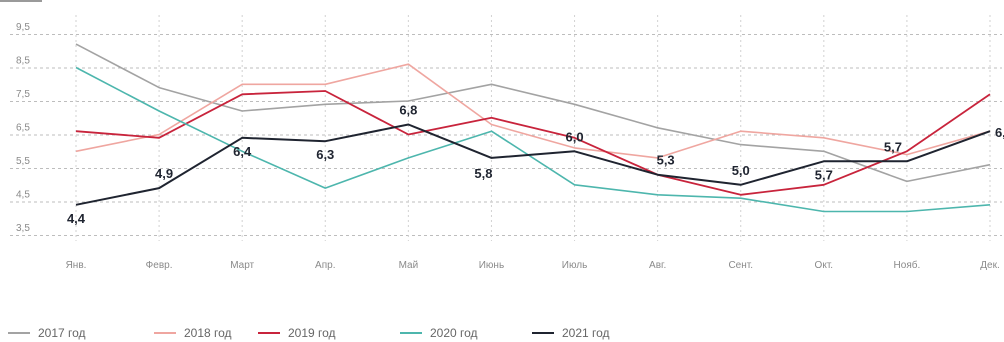  Describe the element at coordinates (76, 218) in the screenshot. I see `data-label-2021: 4,4` at that location.